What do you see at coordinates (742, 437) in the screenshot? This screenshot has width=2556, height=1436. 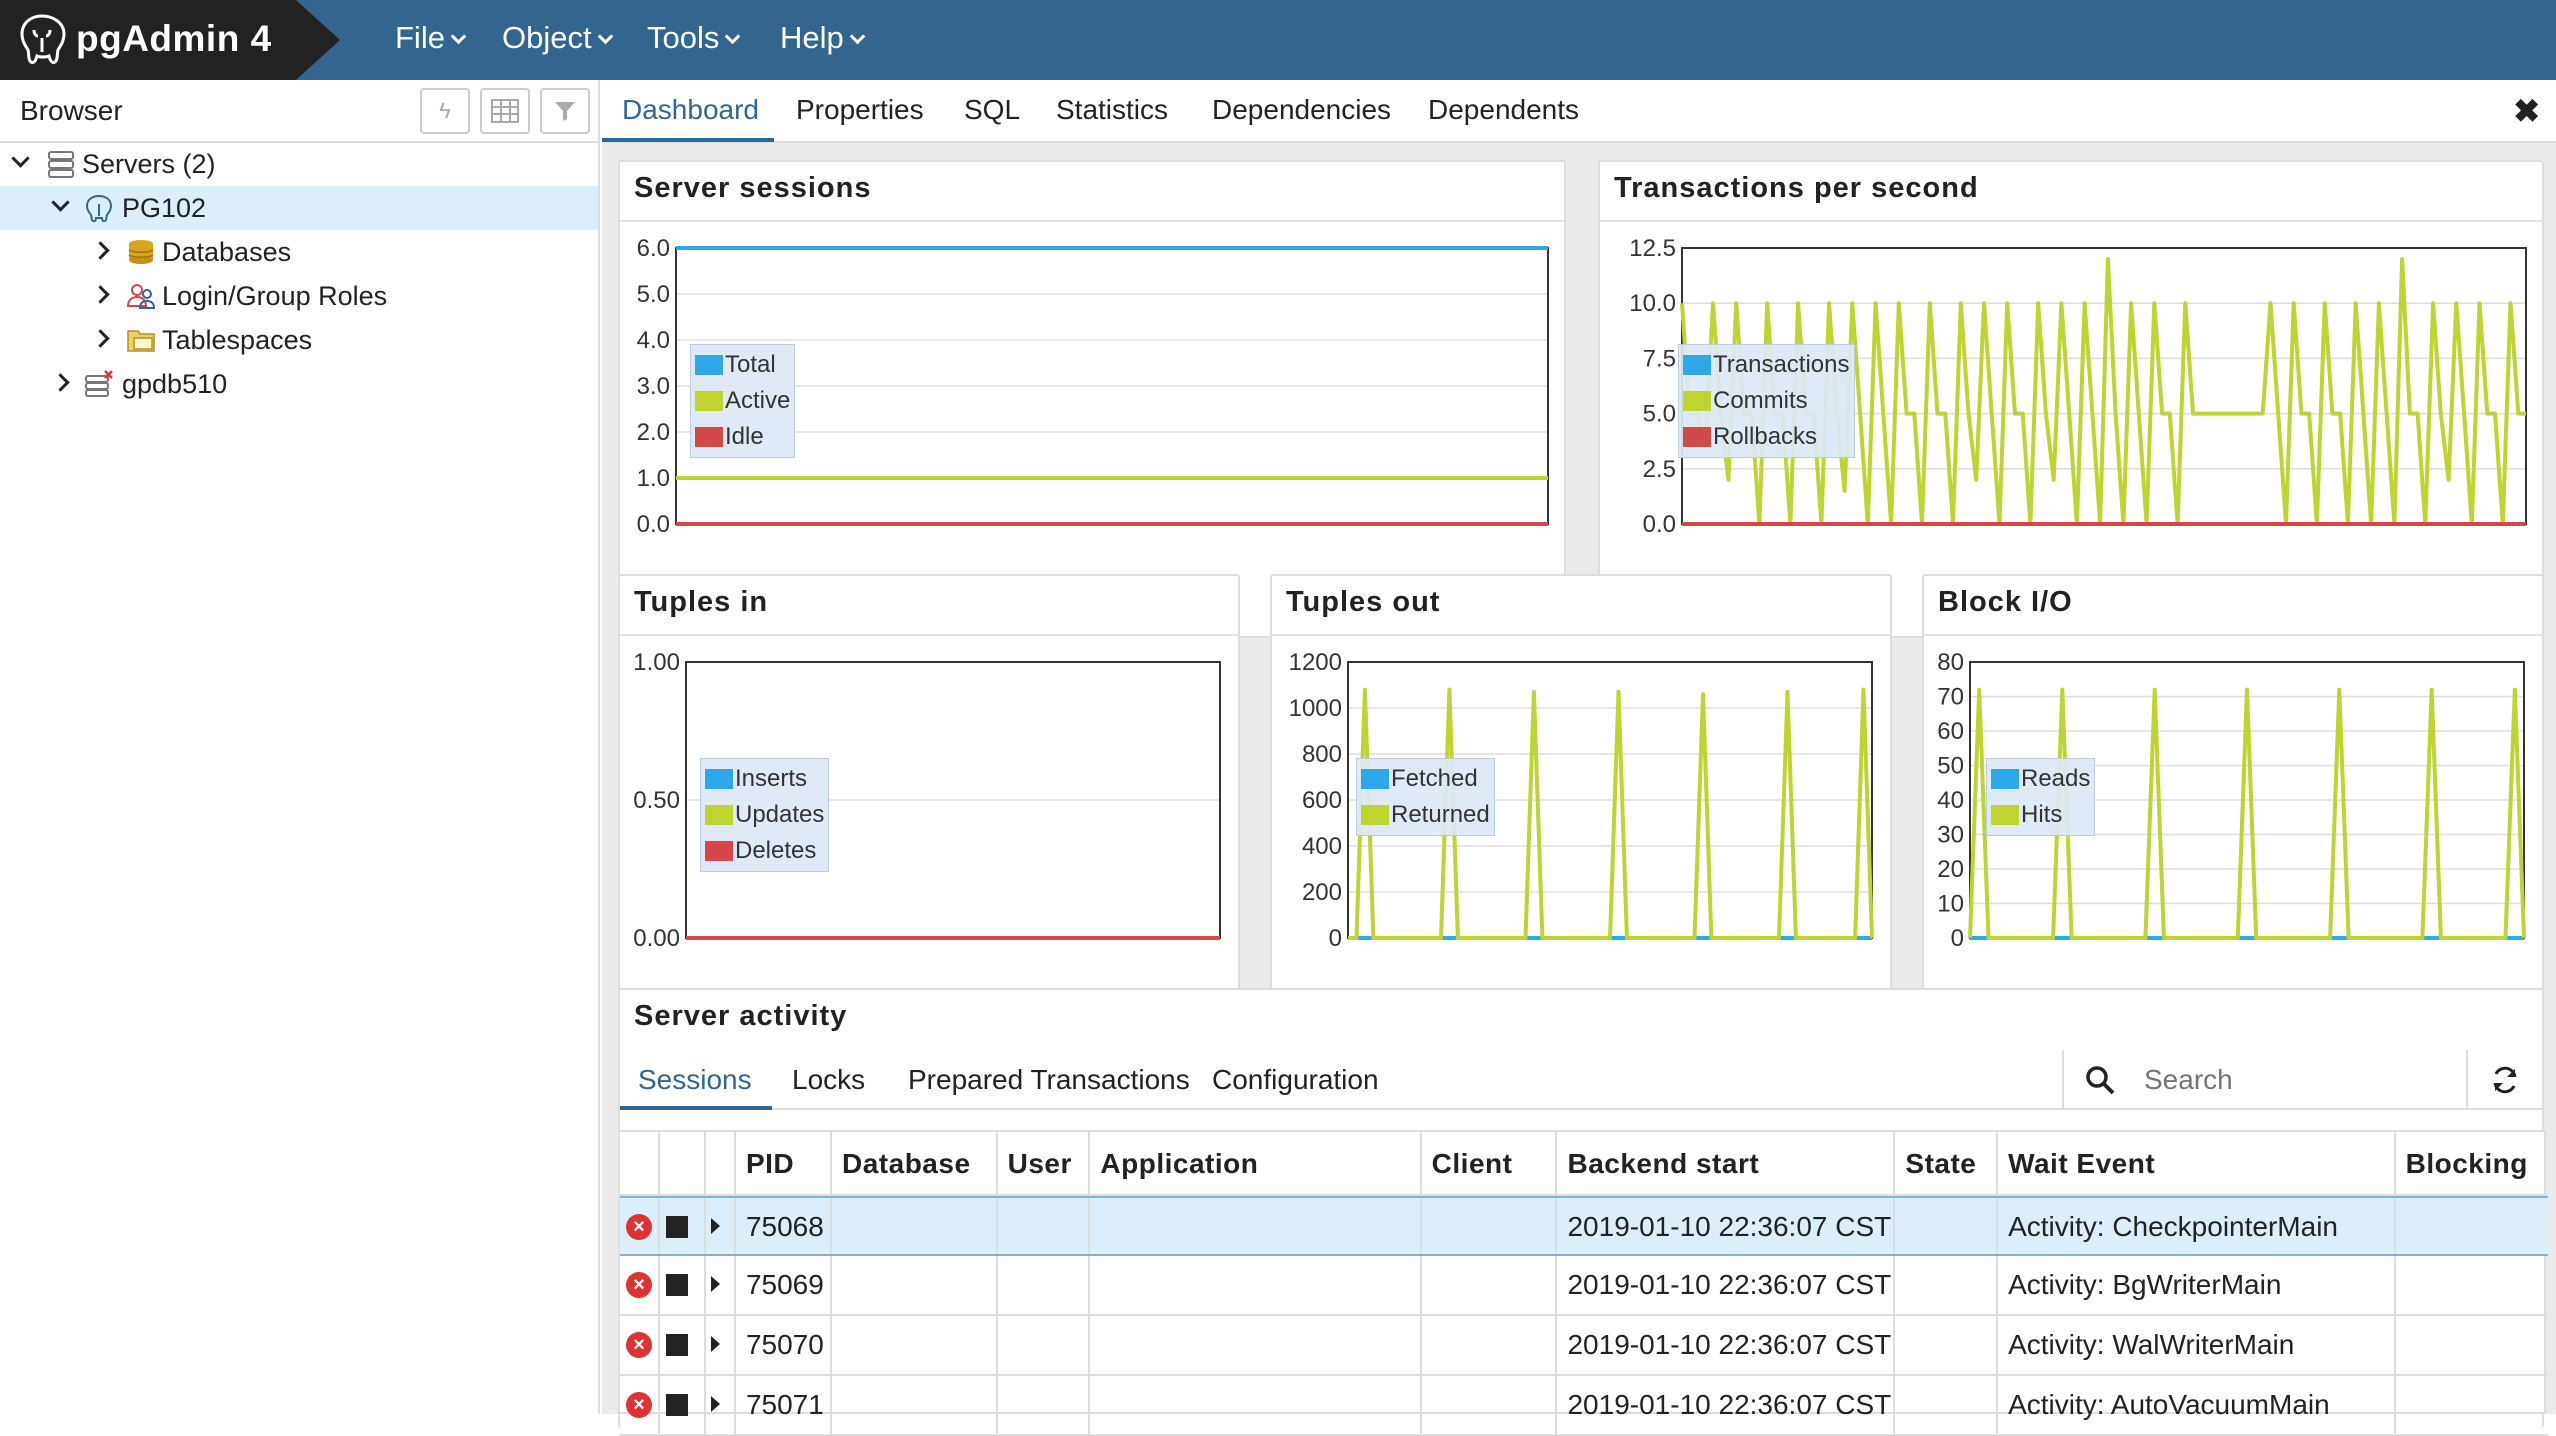 I see `legend-entry-idle: Idle` at bounding box center [742, 437].